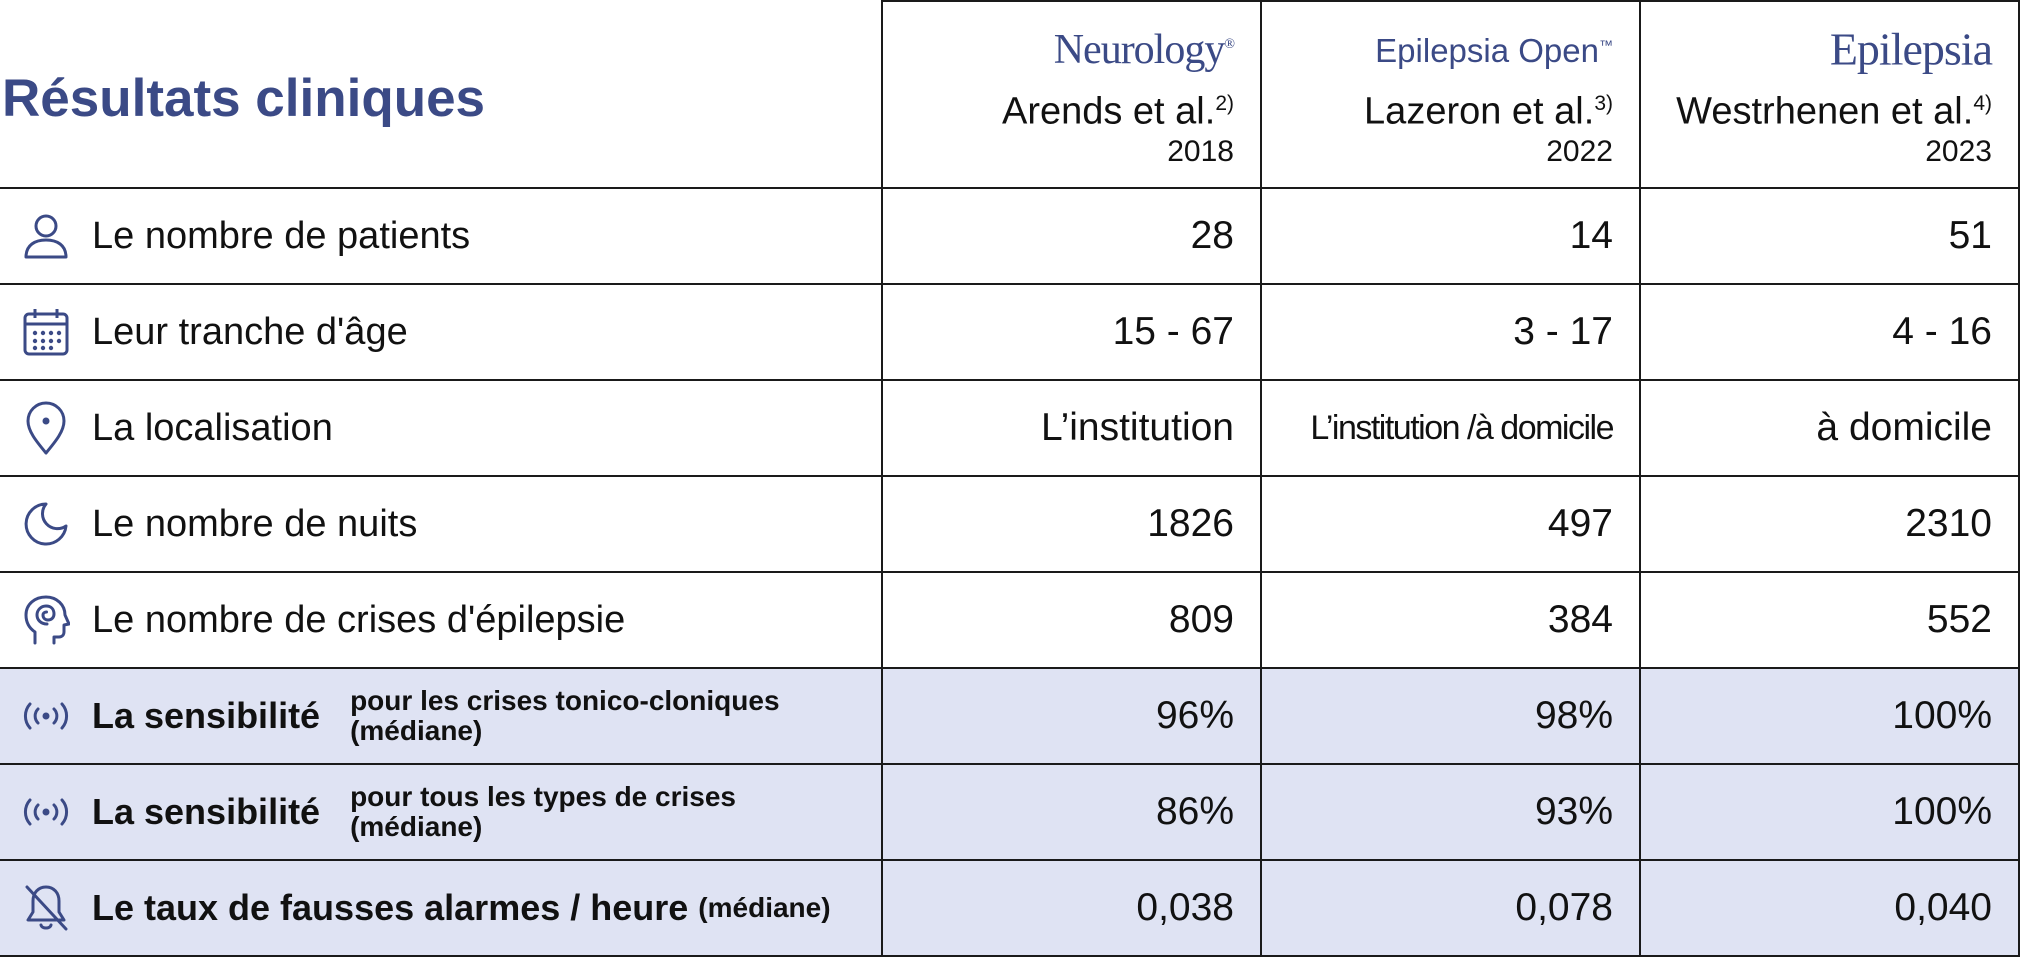  What do you see at coordinates (1071, 812) in the screenshot?
I see `value-cell: 86%` at bounding box center [1071, 812].